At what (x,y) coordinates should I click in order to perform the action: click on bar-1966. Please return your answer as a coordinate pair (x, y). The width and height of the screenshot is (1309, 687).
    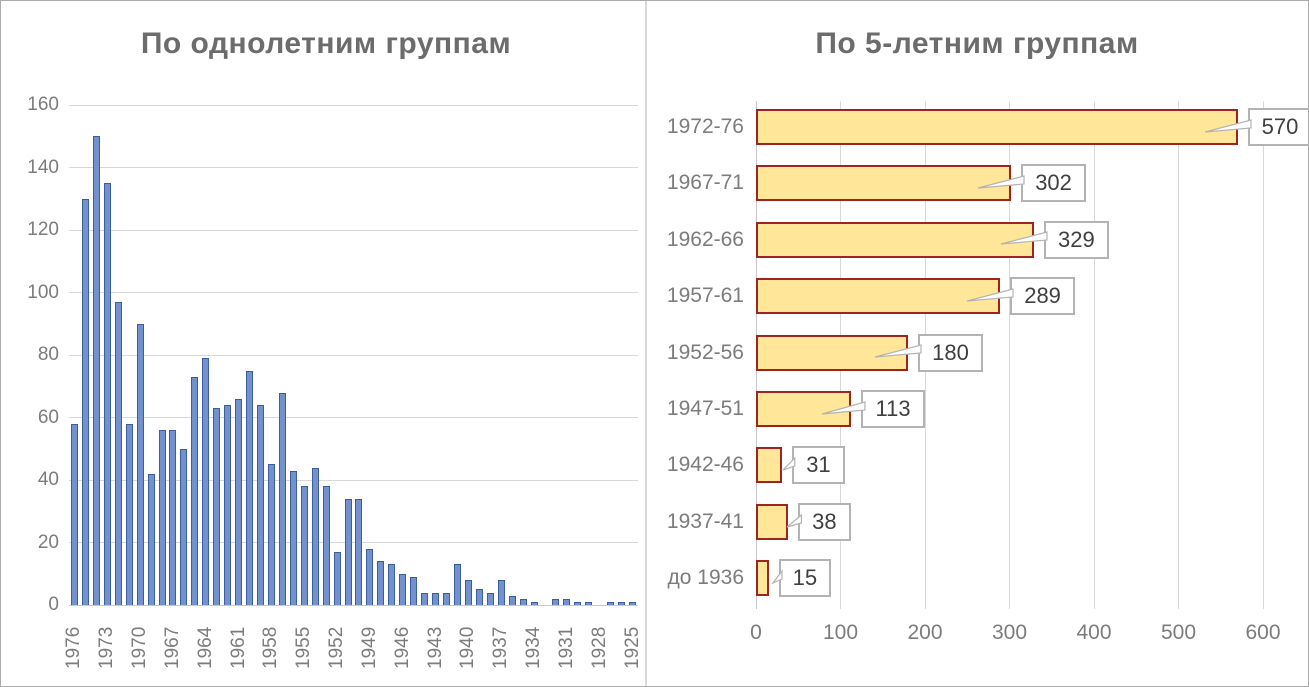
    Looking at the image, I should click on (184, 526).